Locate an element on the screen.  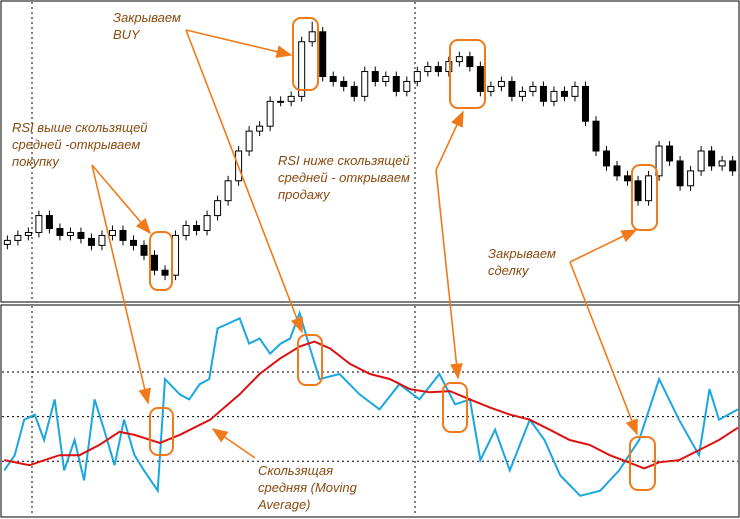
annotation: продажу is located at coordinates (304, 194).